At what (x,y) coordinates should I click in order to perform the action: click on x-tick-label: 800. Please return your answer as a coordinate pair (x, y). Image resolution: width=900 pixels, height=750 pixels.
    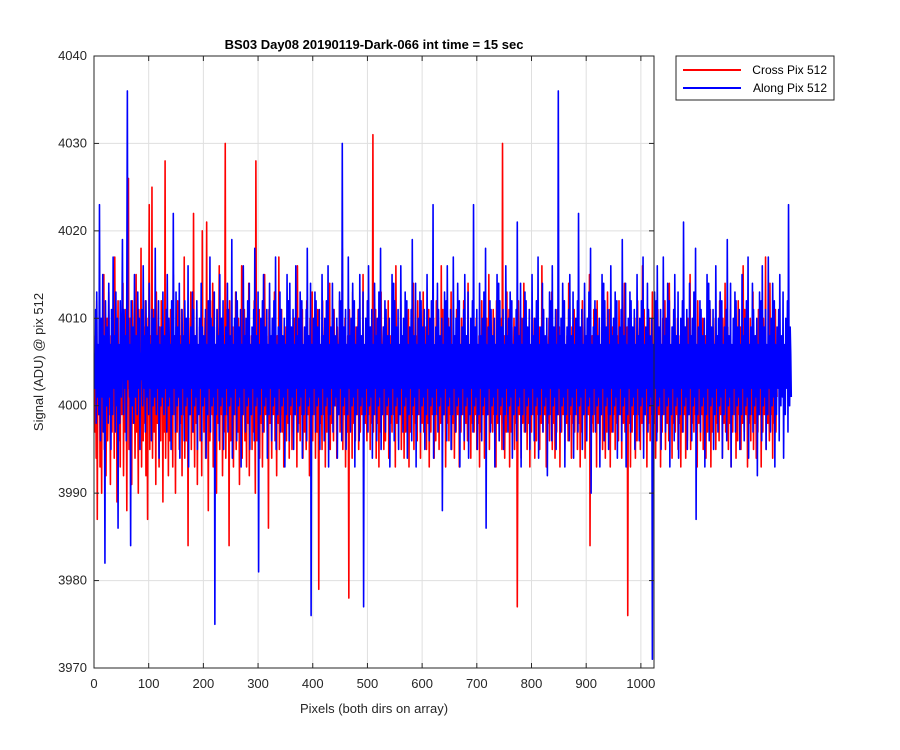
    Looking at the image, I should click on (532, 683).